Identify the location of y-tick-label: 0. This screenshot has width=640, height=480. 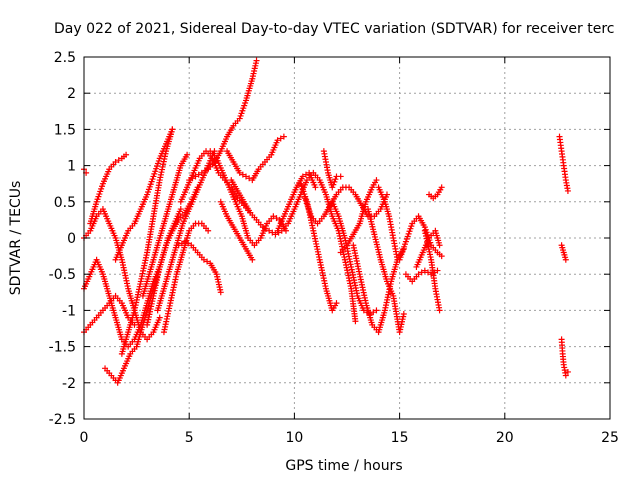
(71, 239).